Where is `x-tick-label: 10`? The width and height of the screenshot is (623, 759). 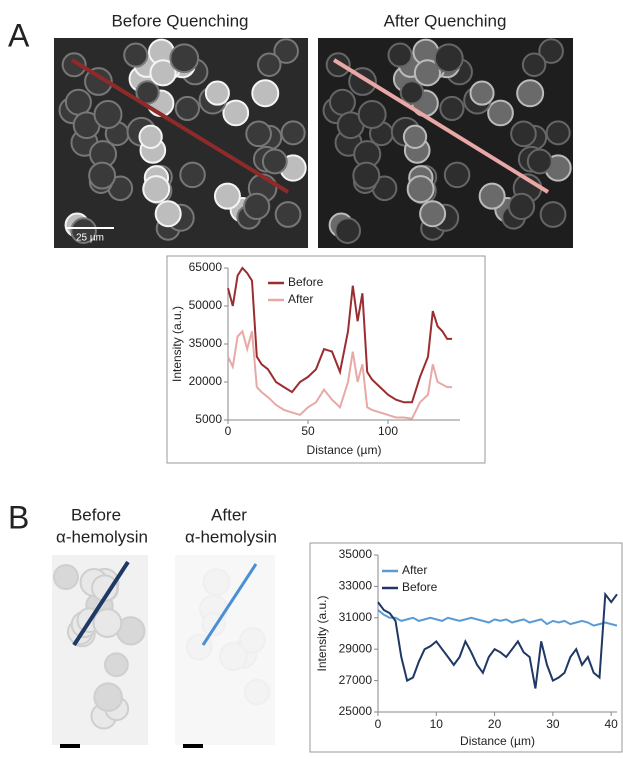 x-tick-label: 10 is located at coordinates (437, 724).